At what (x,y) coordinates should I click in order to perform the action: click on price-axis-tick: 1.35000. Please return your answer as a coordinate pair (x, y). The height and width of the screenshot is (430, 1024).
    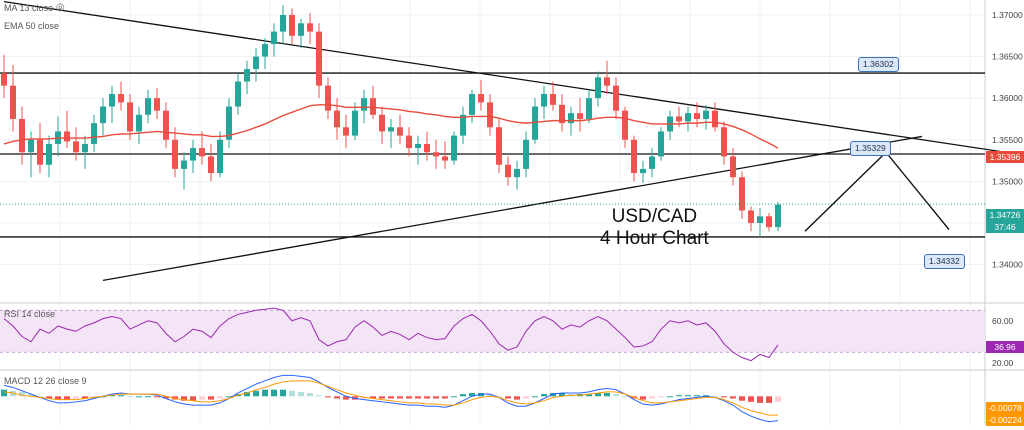
    Looking at the image, I should click on (1007, 181).